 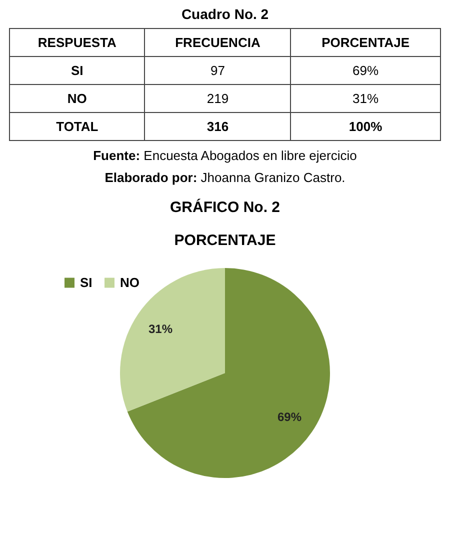 I want to click on data-label: 31%, so click(x=160, y=329).